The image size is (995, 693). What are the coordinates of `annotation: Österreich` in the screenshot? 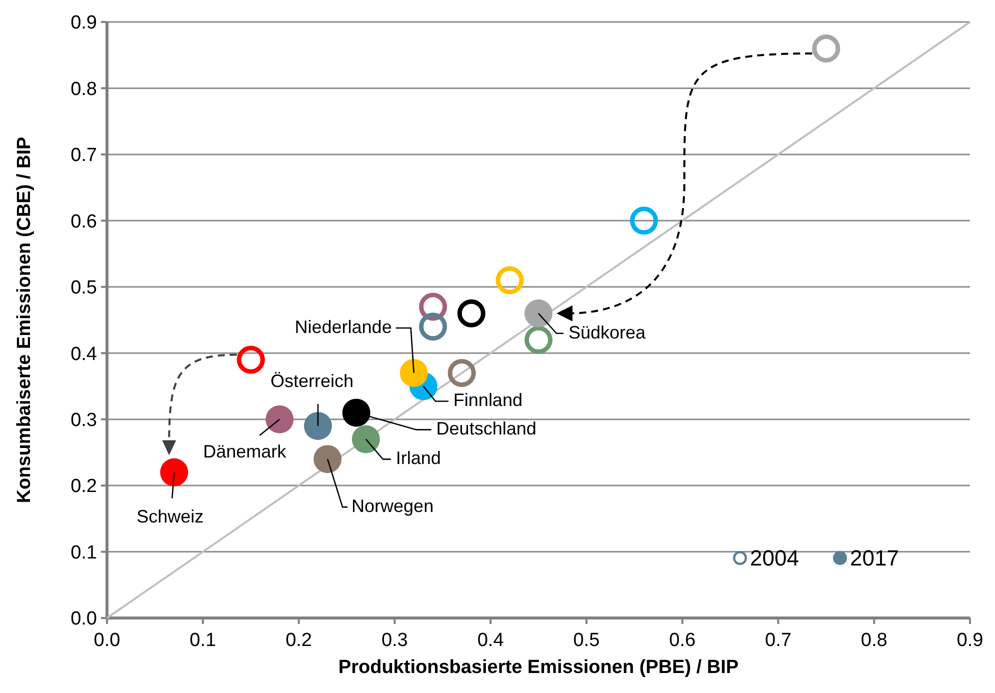 It's located at (312, 380).